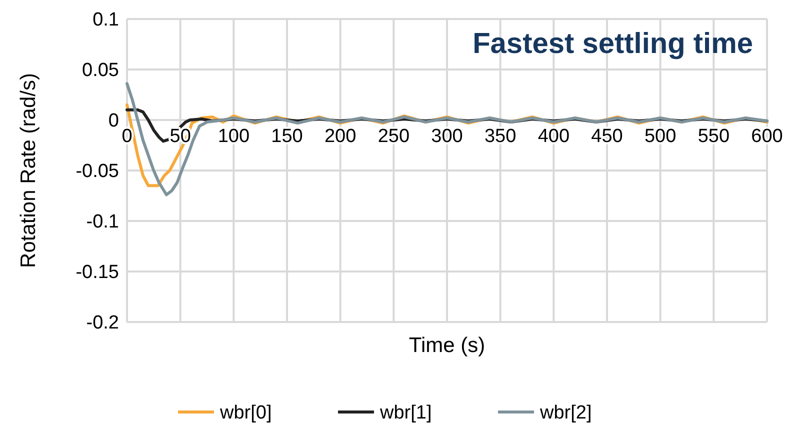  Describe the element at coordinates (447, 137) in the screenshot. I see `x-tick-label: 300` at that location.